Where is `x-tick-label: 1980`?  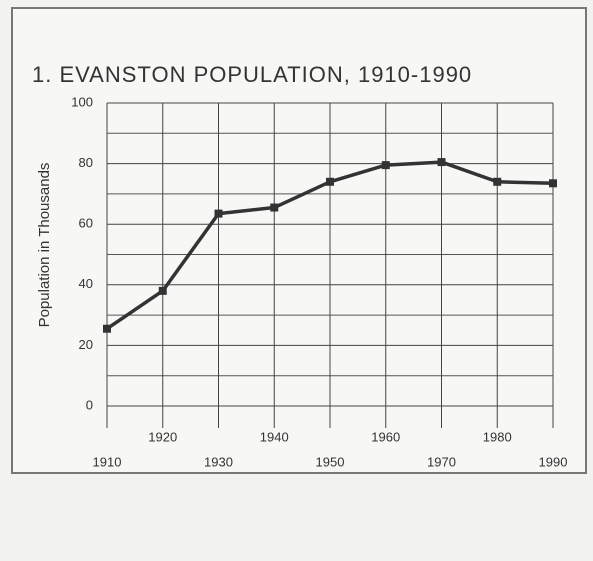 x-tick-label: 1980 is located at coordinates (497, 436).